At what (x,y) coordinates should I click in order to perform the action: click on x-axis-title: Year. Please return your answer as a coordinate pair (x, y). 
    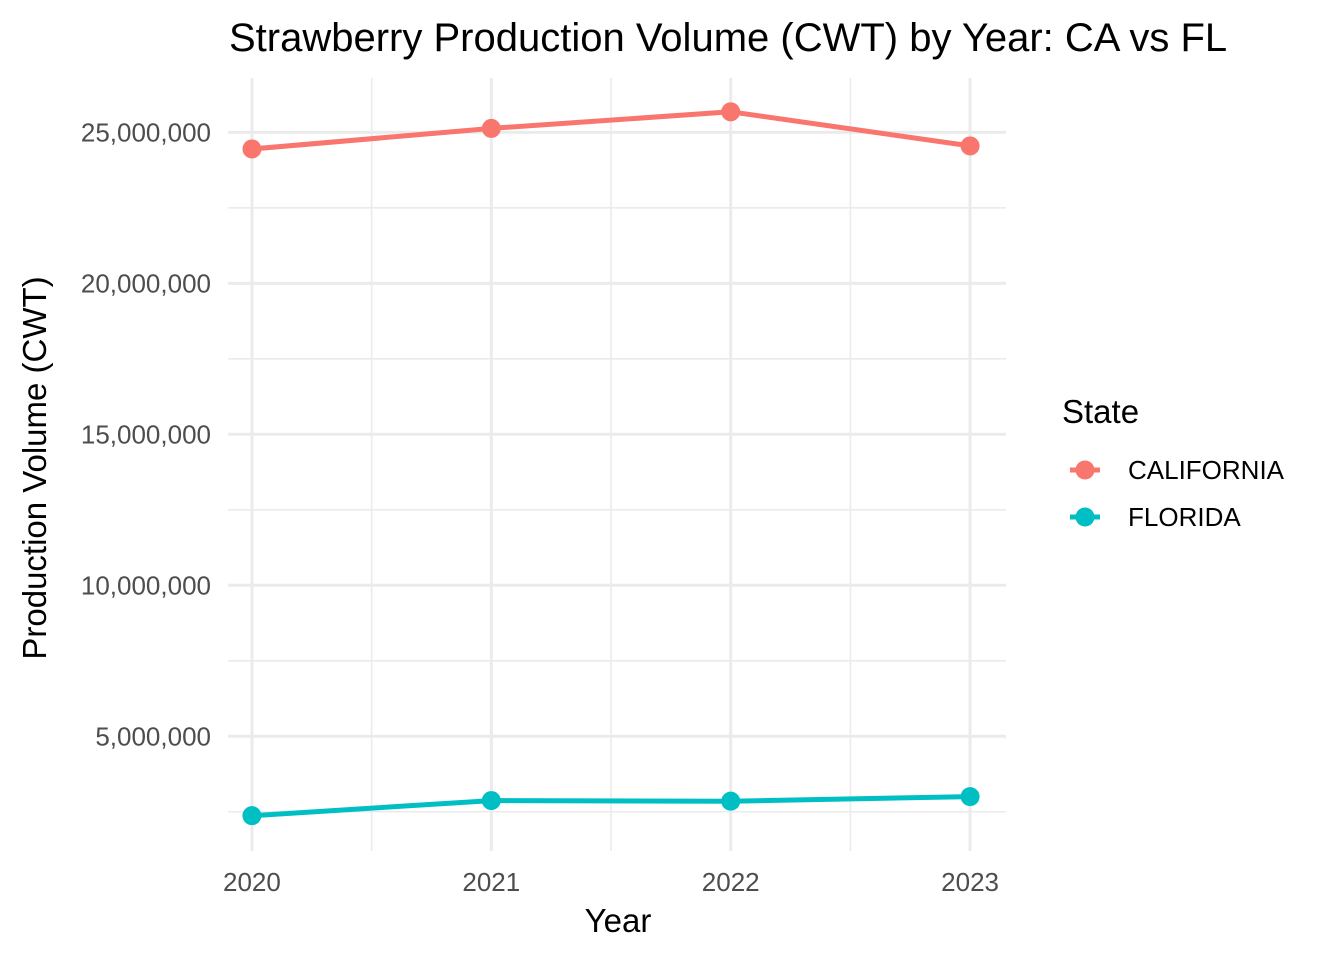
    Looking at the image, I should click on (618, 920).